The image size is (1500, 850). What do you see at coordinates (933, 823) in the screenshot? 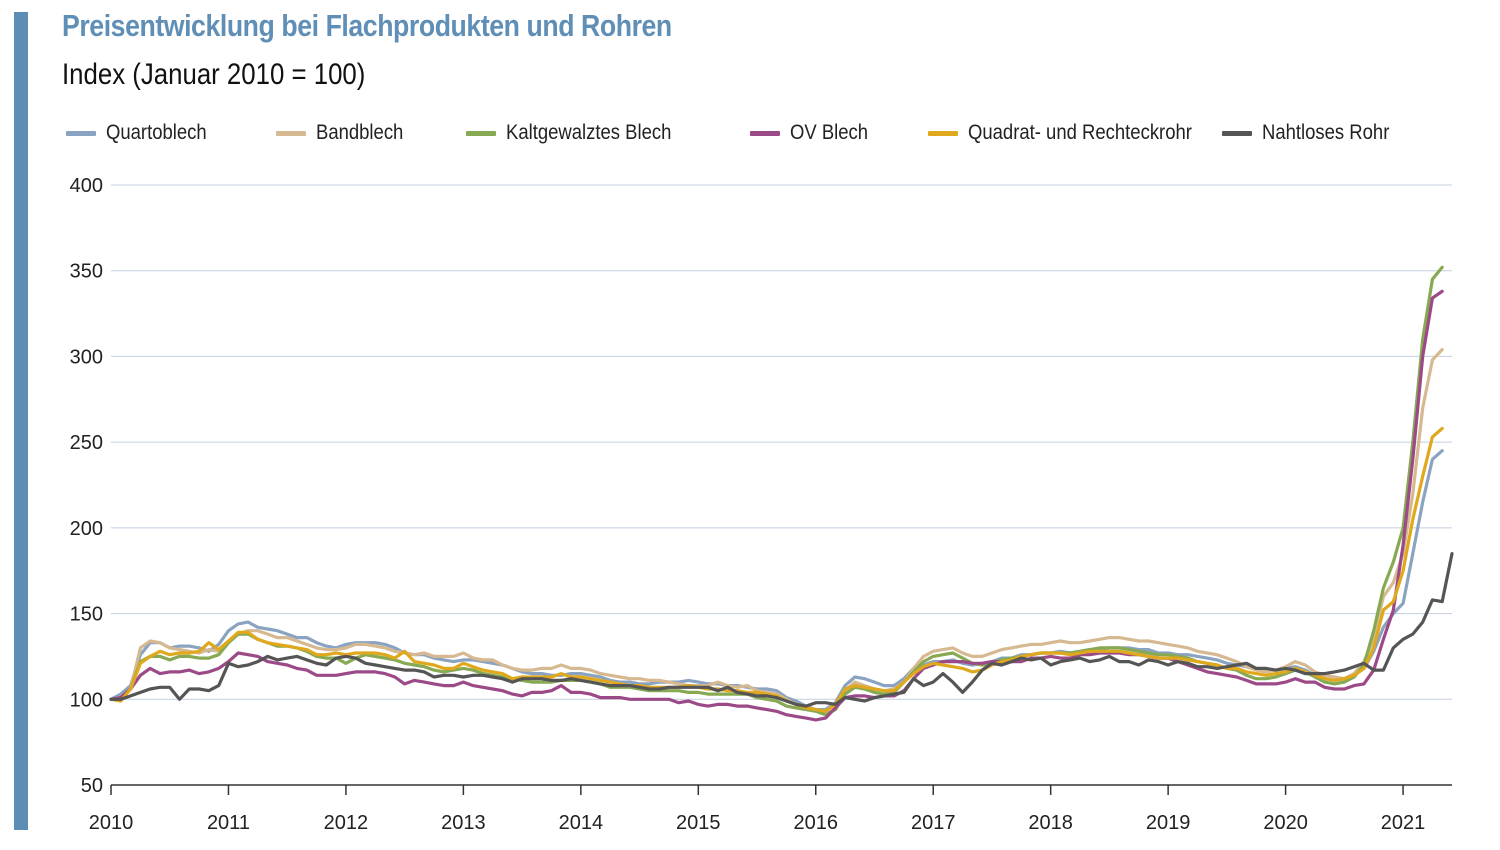
I see `x-tick-label: 2017` at bounding box center [933, 823].